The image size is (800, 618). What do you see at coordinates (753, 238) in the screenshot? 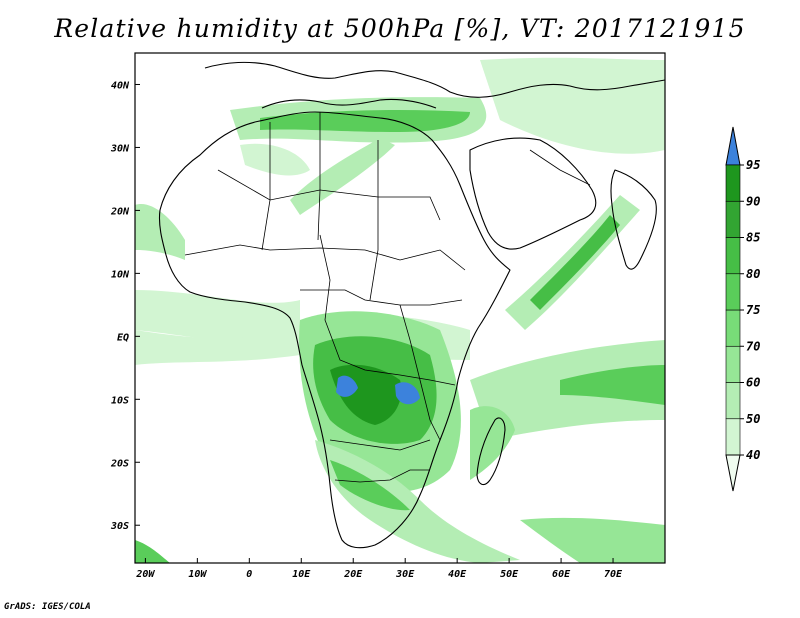
I see `colorbar-label: 85` at bounding box center [753, 238].